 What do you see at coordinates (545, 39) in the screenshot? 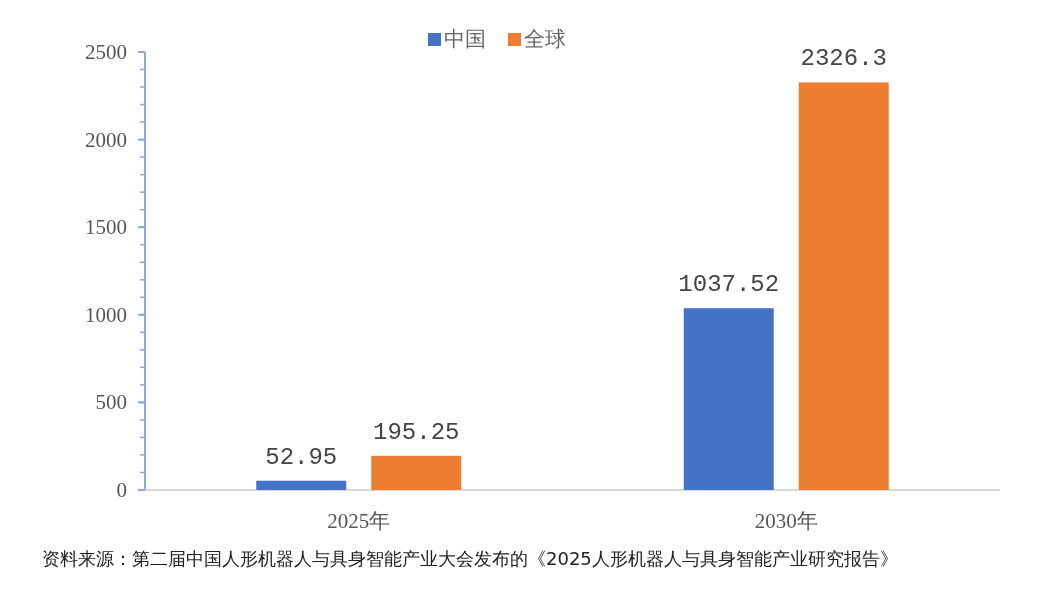
I see `legend-label: 全球` at bounding box center [545, 39].